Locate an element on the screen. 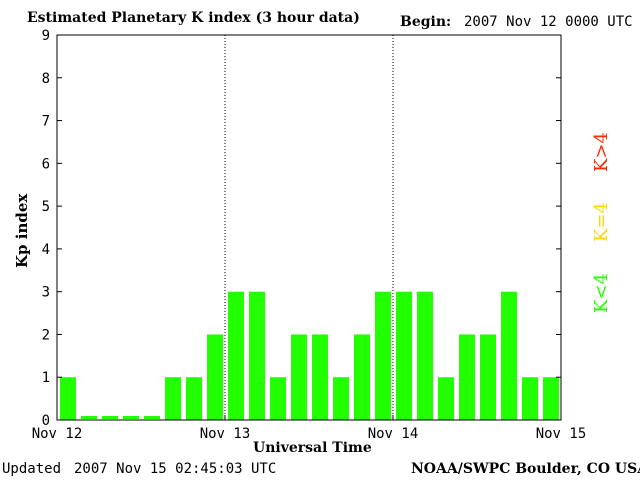 The width and height of the screenshot is (640, 480). updated-value: 2007 Nov 15 02:45:03 UTC is located at coordinates (175, 469).